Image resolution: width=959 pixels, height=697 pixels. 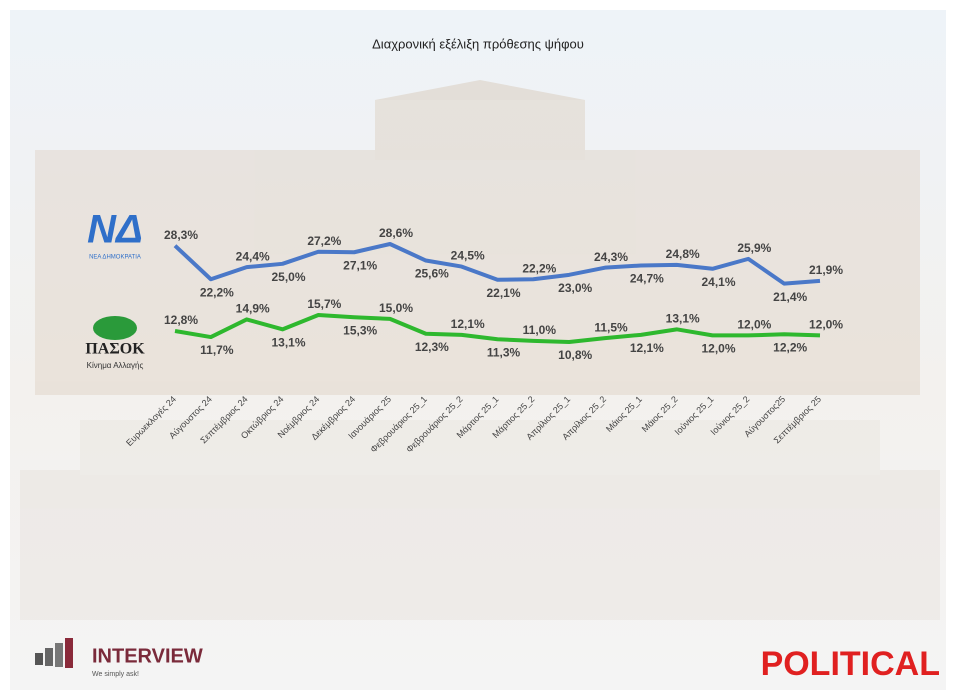 What do you see at coordinates (432, 274) in the screenshot?
I see `data-label: 25,6%` at bounding box center [432, 274].